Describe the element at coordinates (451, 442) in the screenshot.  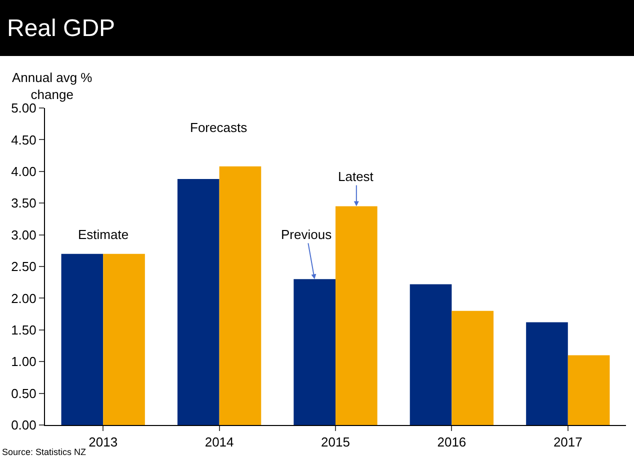
I see `x-tick-label: 2016` at that location.